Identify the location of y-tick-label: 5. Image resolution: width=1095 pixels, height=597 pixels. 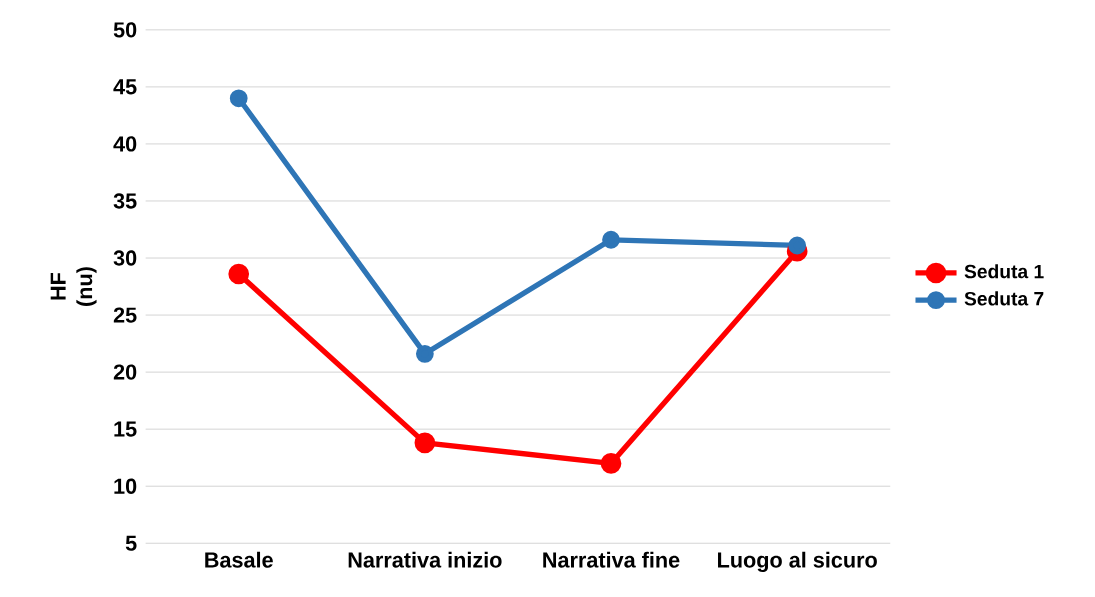
(131, 543).